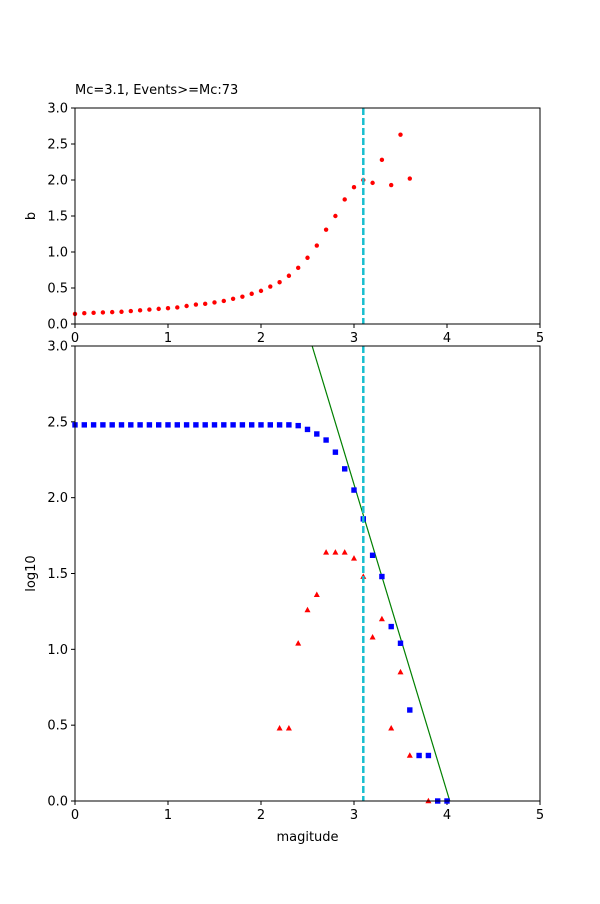 The width and height of the screenshot is (600, 904). I want to click on y-axis-label: log10, so click(31, 573).